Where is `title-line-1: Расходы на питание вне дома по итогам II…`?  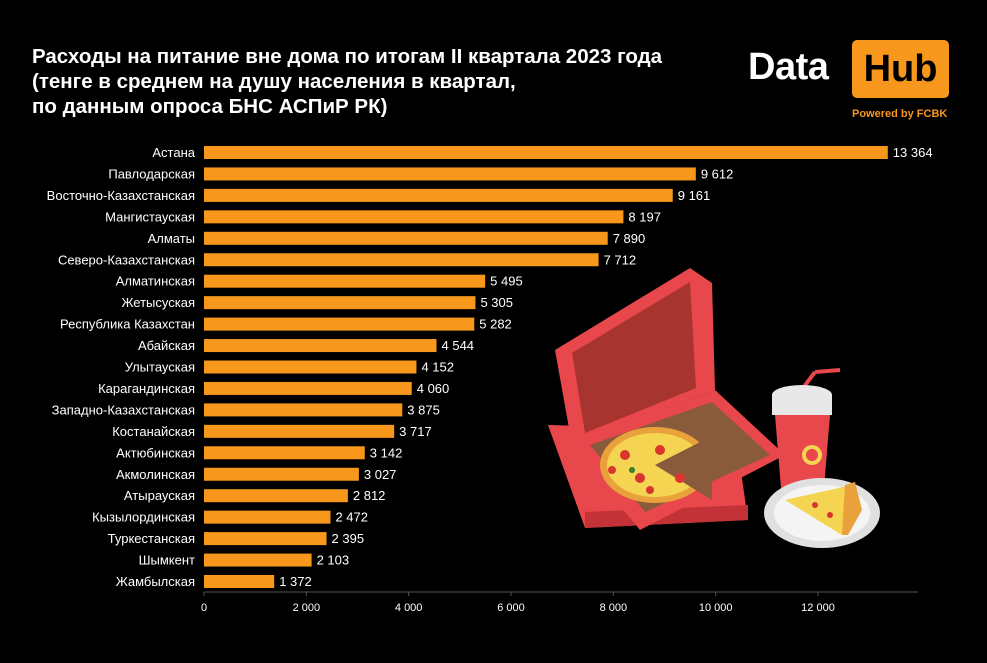 title-line-1: Расходы на питание вне дома по итогам II… is located at coordinates (347, 56).